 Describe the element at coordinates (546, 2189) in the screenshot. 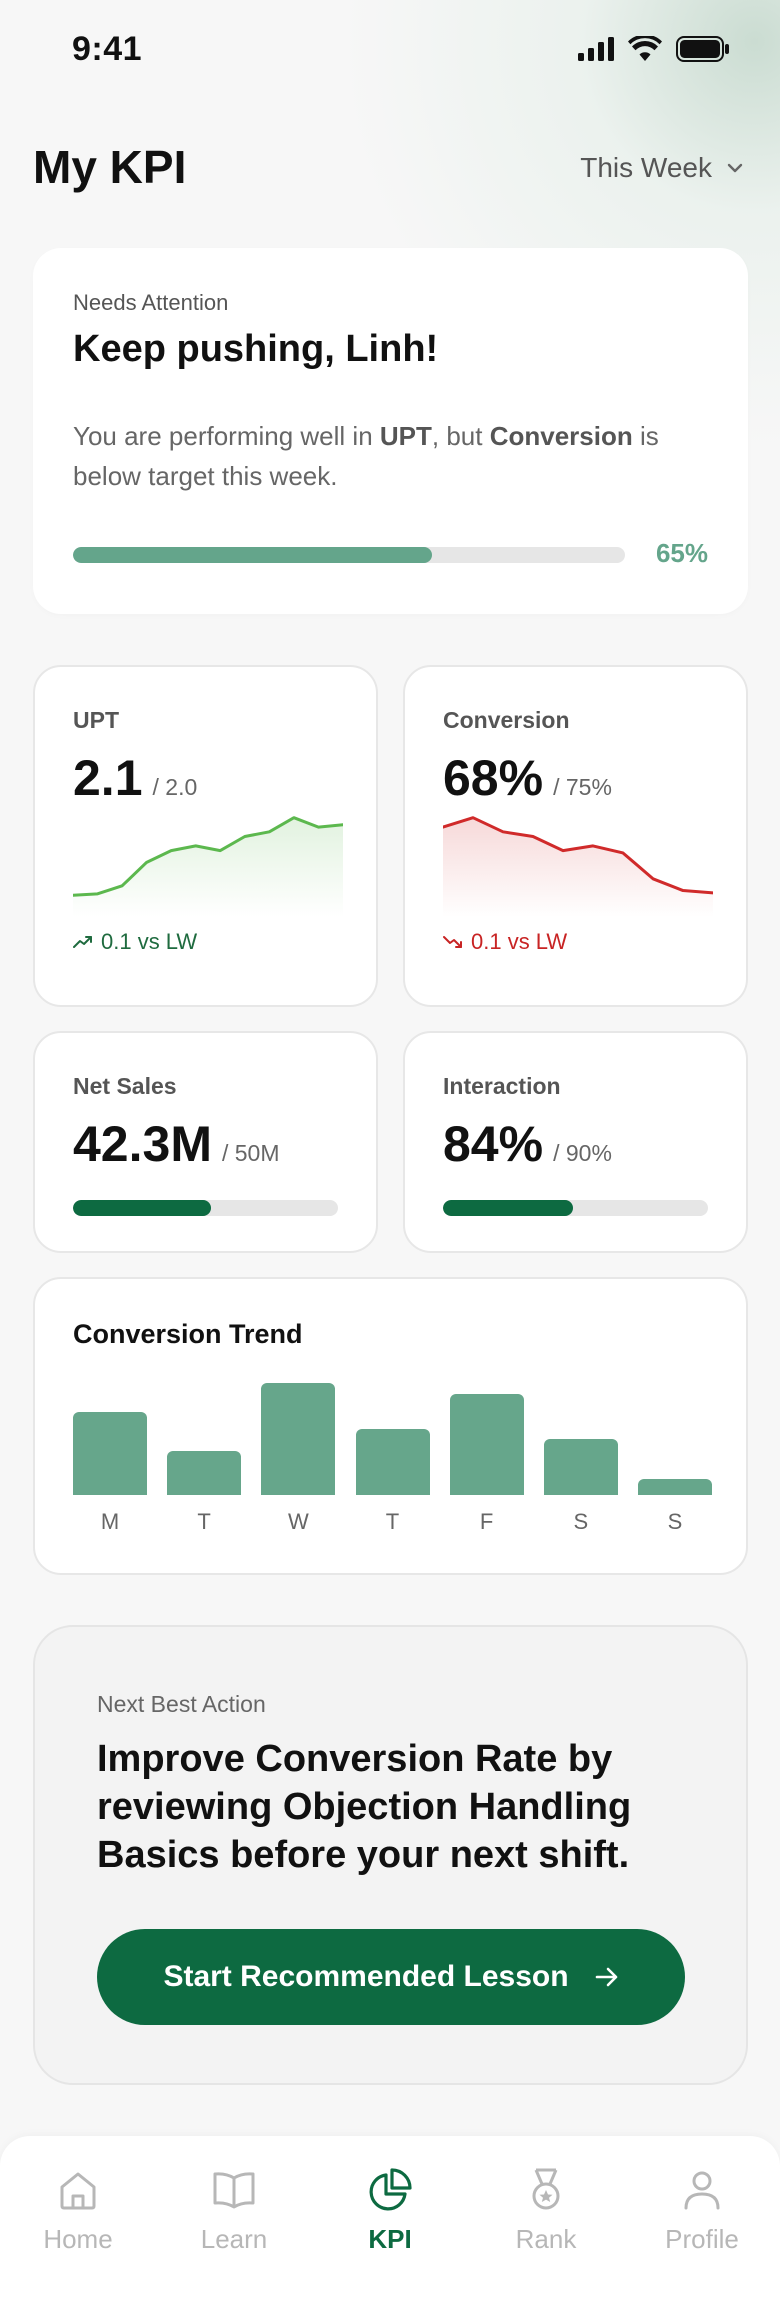

I see `medal-icon` at that location.